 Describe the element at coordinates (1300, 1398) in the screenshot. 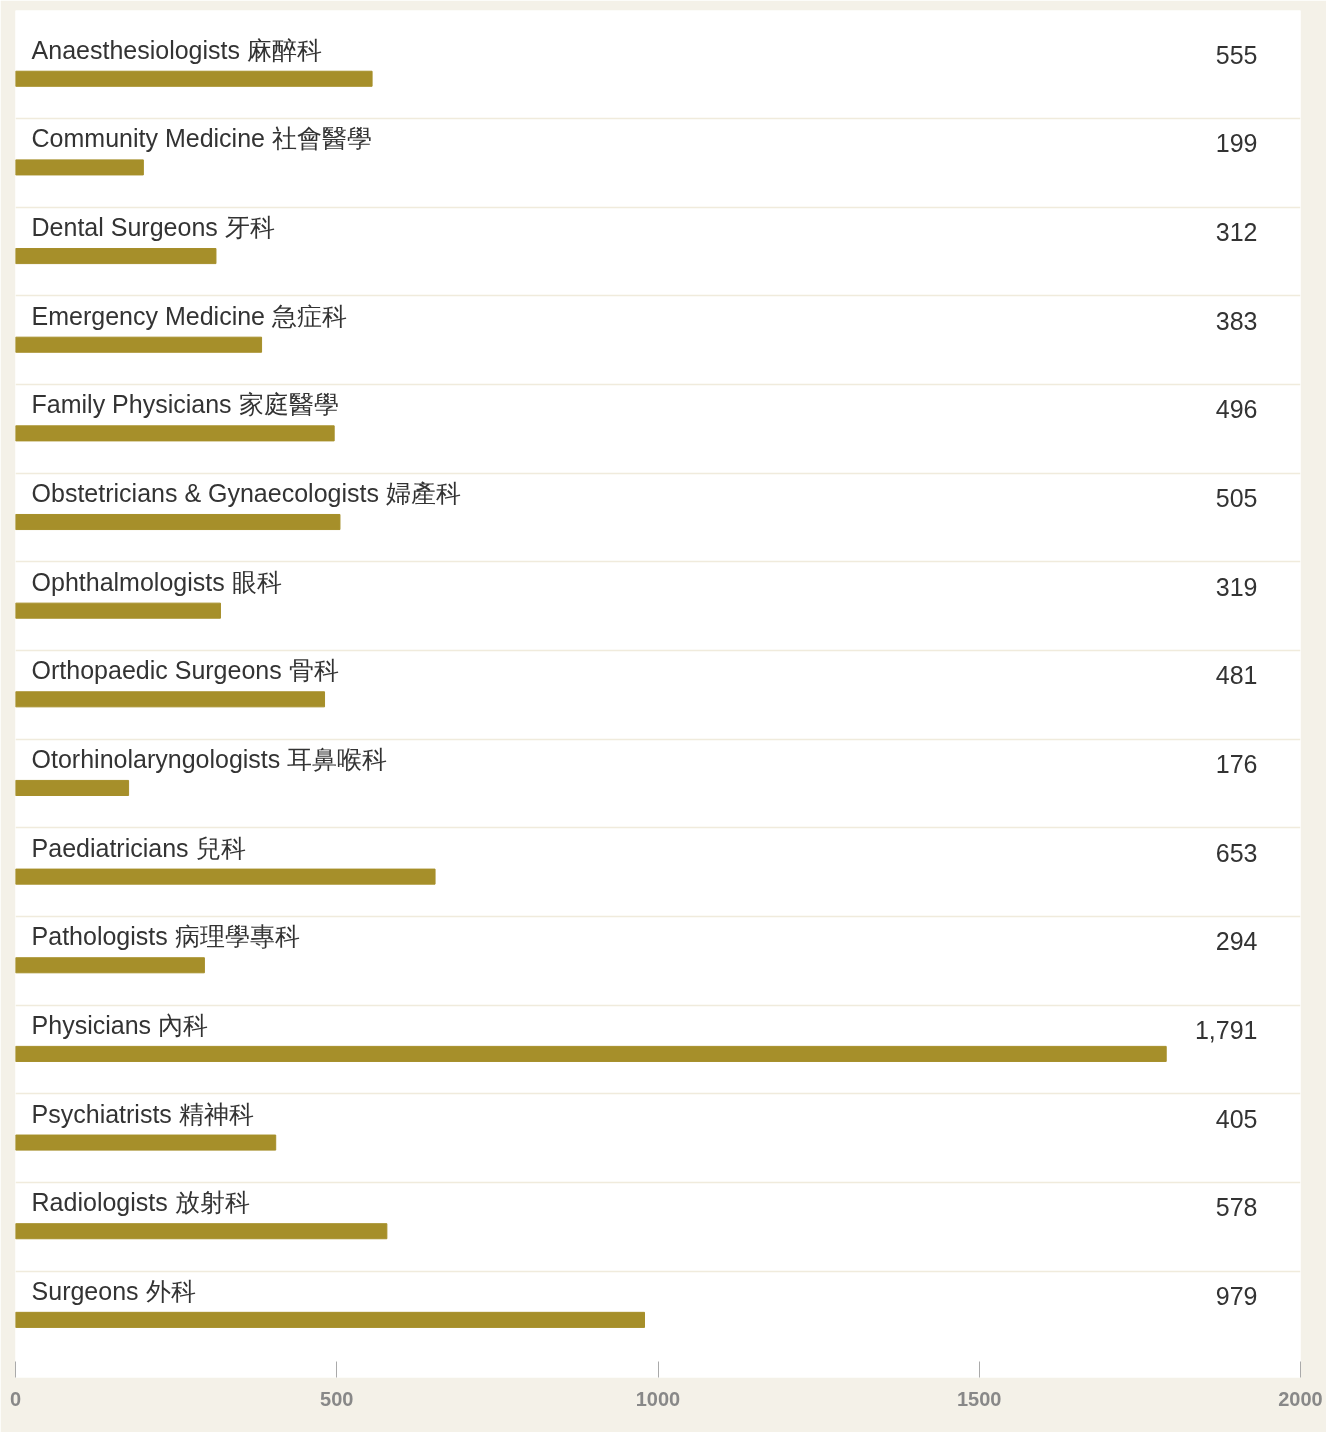

I see `x-tick-label: 2000` at that location.